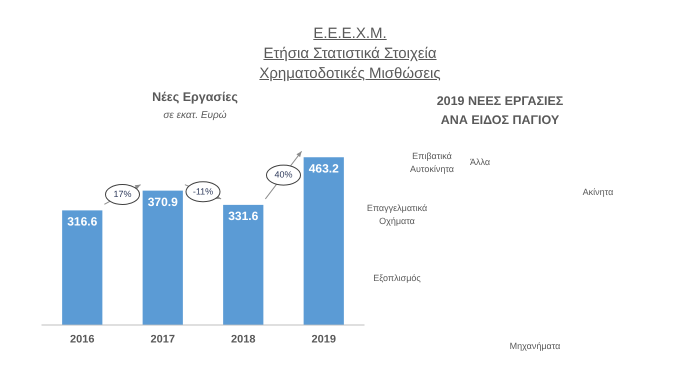  Describe the element at coordinates (162, 339) in the screenshot. I see `x-tick-label: 2017` at that location.